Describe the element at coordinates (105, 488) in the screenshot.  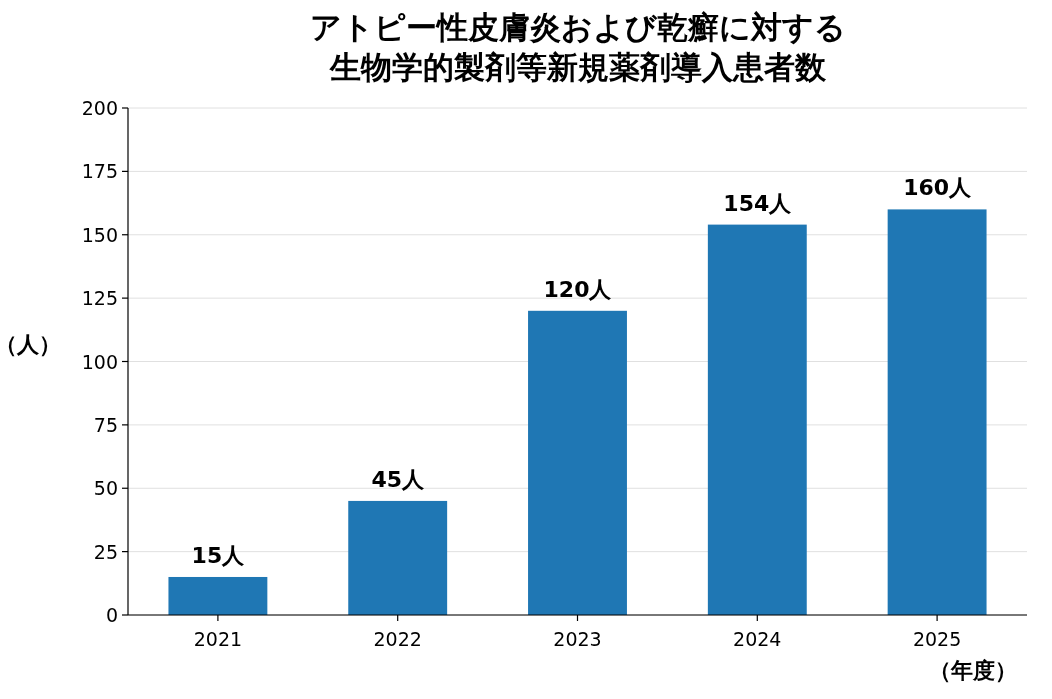
I see `y-tick-label: 50` at that location.